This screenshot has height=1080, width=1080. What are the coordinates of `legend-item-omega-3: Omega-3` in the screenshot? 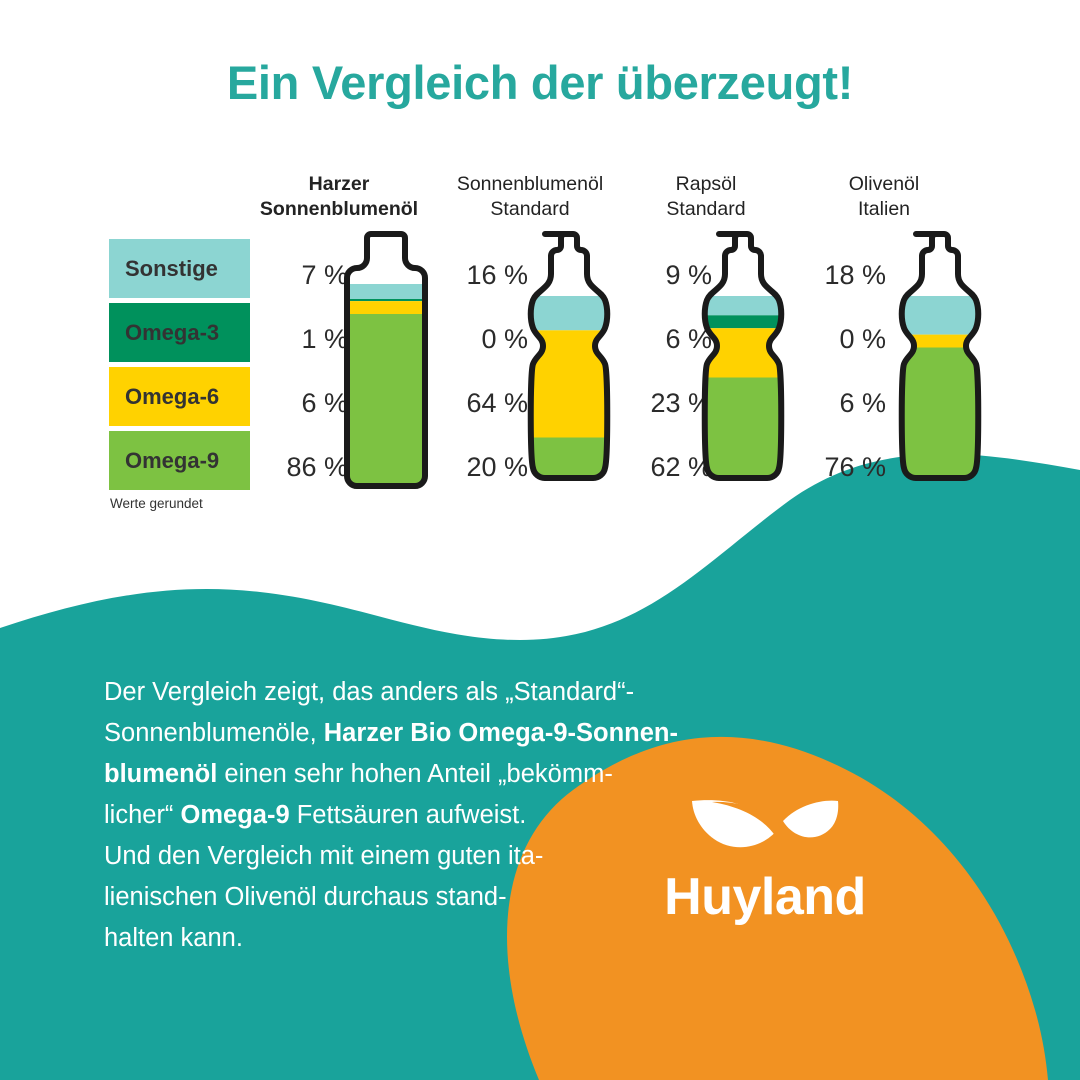 It's located at (179, 332).